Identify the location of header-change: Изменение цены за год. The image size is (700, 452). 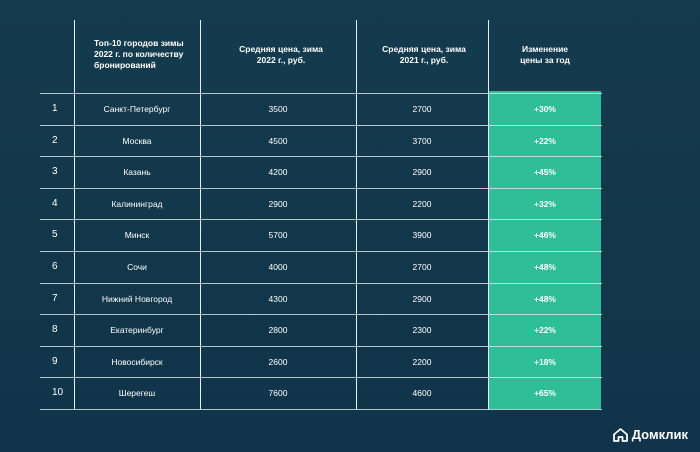
(545, 54).